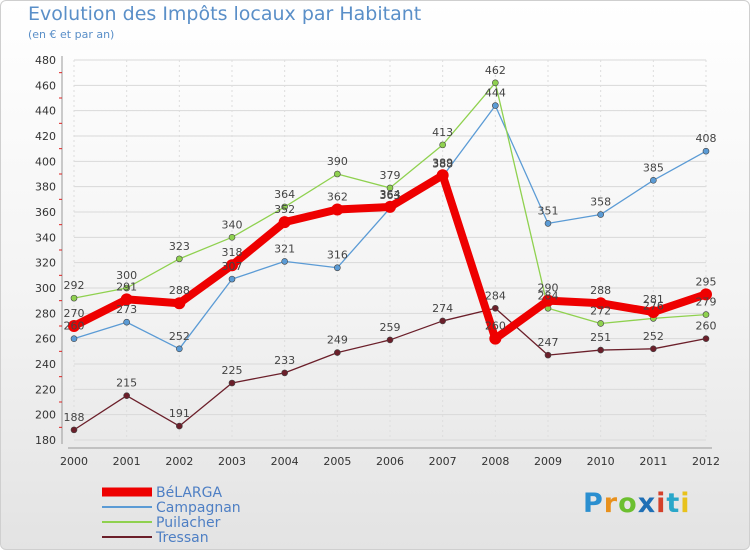  What do you see at coordinates (45, 339) in the screenshot?
I see `y-tick-label: 260` at bounding box center [45, 339].